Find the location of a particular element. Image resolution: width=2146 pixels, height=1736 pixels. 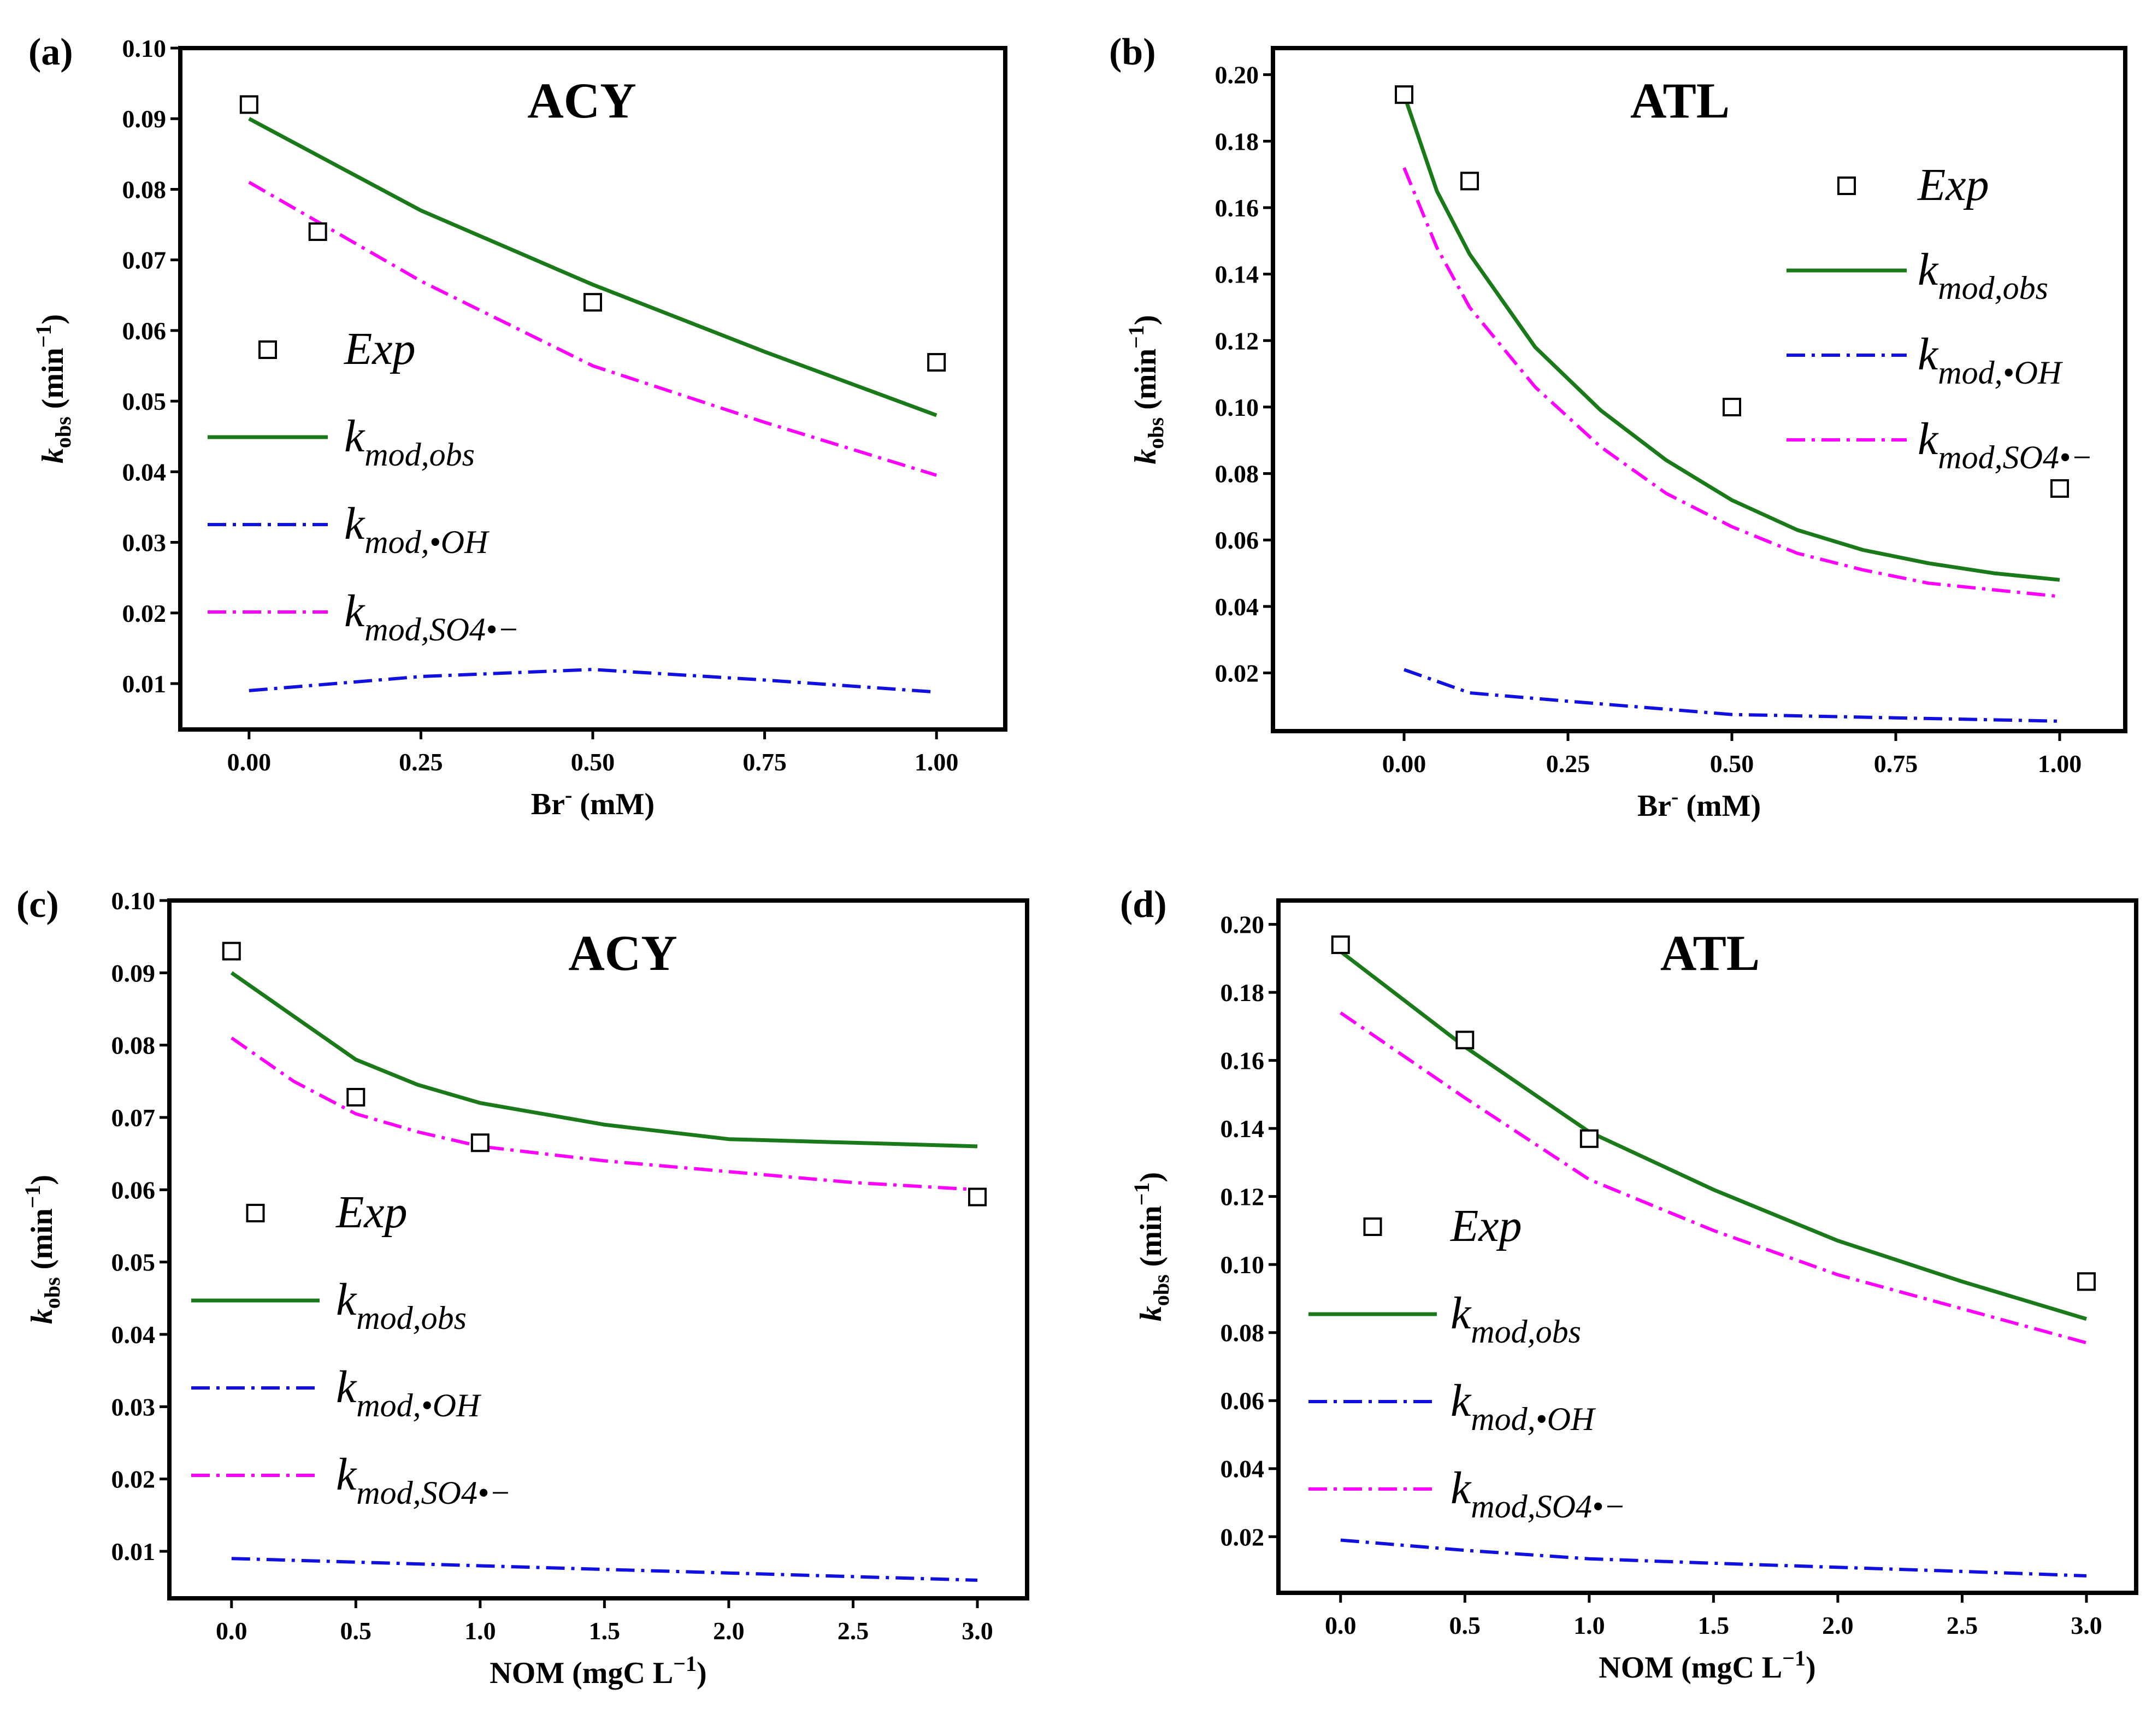

y-tick-label: 0.12 is located at coordinates (1237, 341).